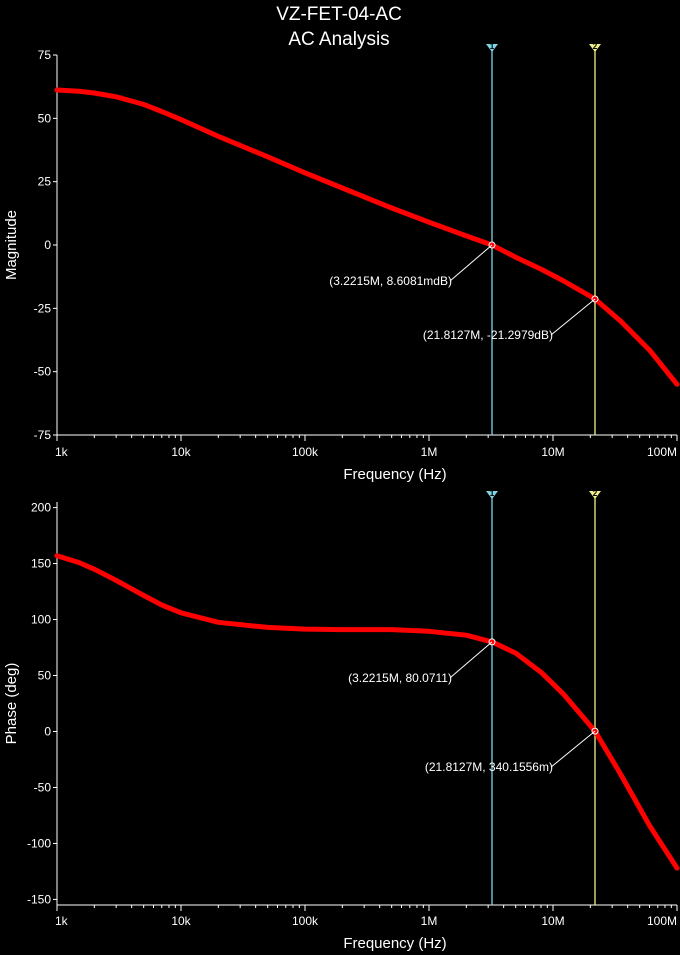  Describe the element at coordinates (45, 55) in the screenshot. I see `magnitude-y-tick-label: 75` at that location.